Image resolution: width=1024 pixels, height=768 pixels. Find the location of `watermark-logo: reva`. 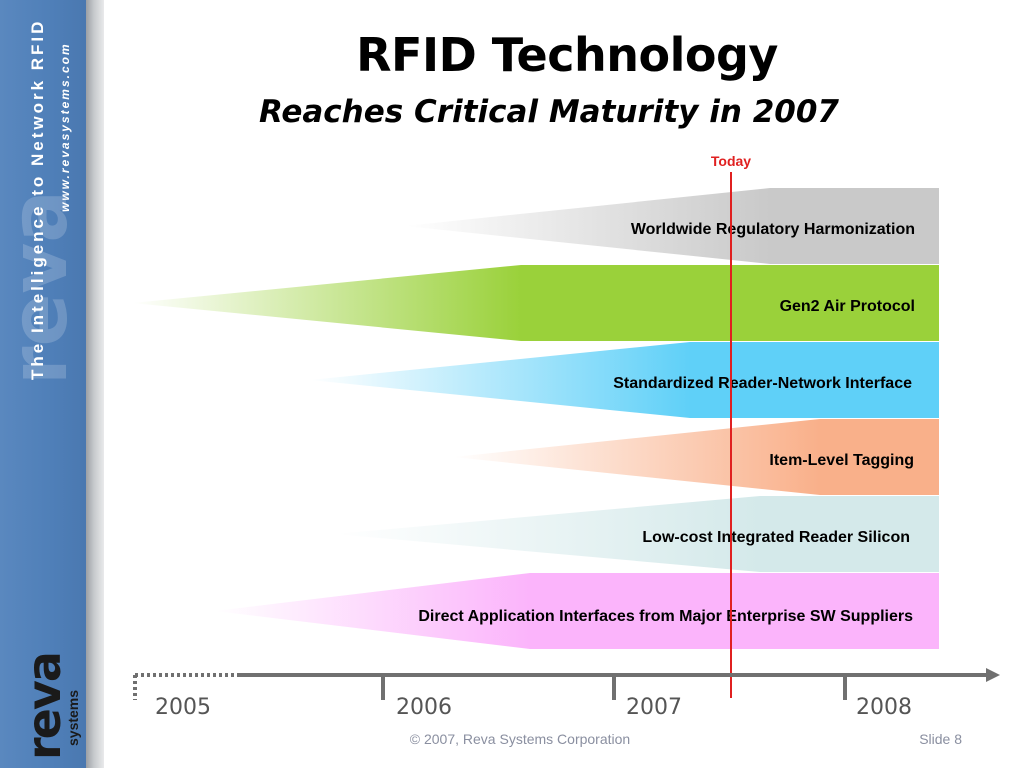

watermark-logo: reva is located at coordinates (44, 287).